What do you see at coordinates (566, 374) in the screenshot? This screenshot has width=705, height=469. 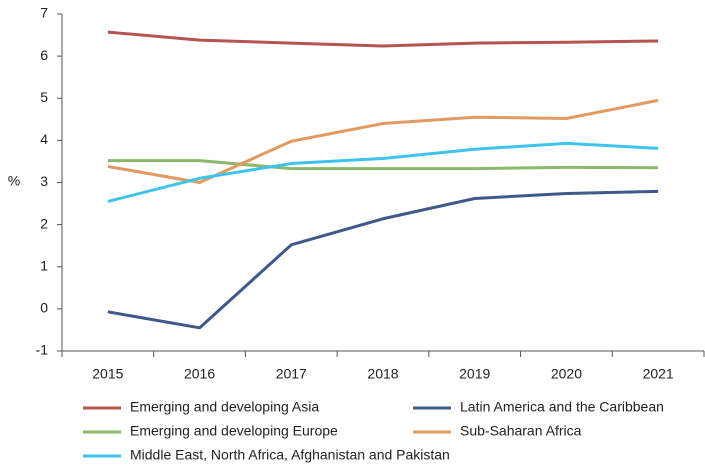 I see `x-tick-label: 2020` at bounding box center [566, 374].